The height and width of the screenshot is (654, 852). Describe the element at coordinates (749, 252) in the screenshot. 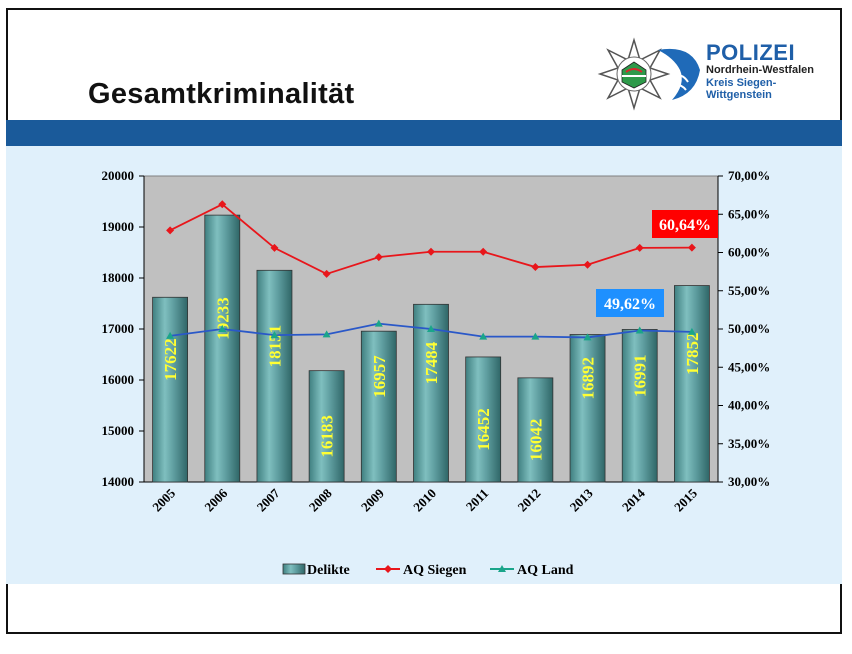

I see `right-tick-label: 60,00%` at that location.